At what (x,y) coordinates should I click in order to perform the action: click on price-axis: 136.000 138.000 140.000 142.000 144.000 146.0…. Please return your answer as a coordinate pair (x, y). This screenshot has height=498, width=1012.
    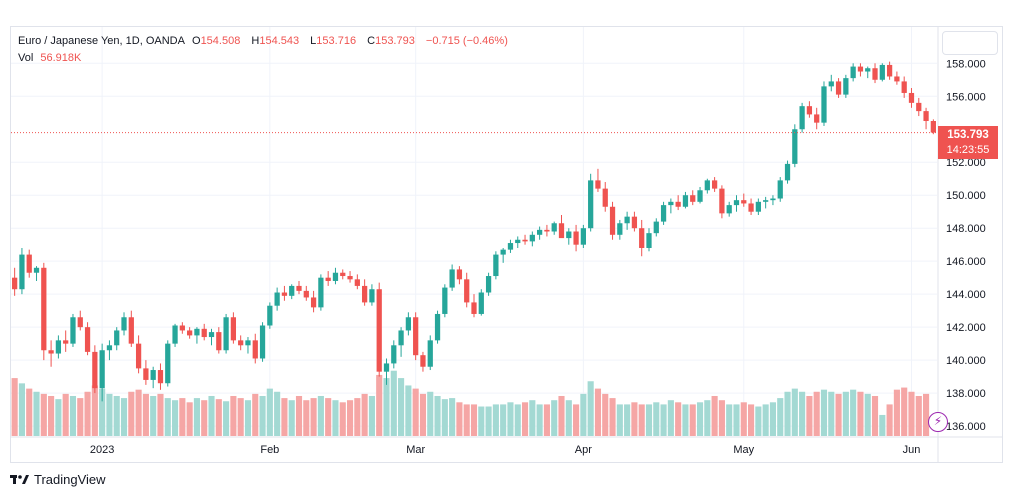
    Looking at the image, I should click on (966, 245).